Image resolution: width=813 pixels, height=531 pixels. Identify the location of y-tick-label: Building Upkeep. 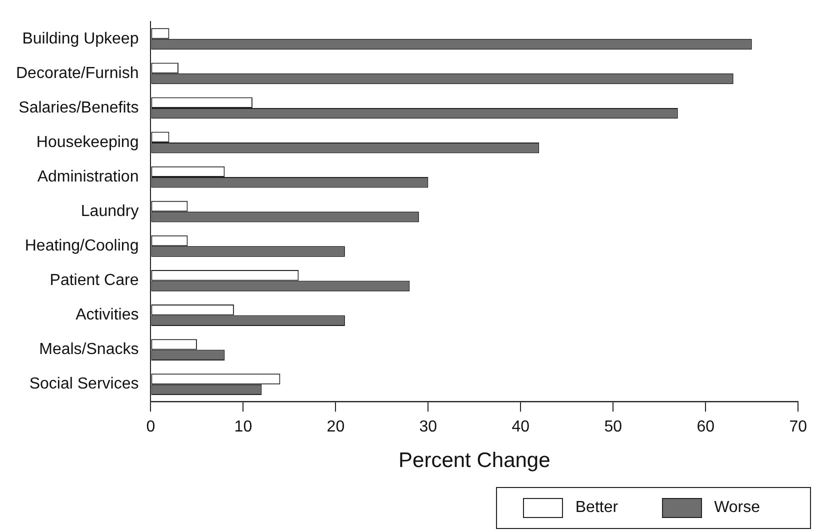
(80, 39).